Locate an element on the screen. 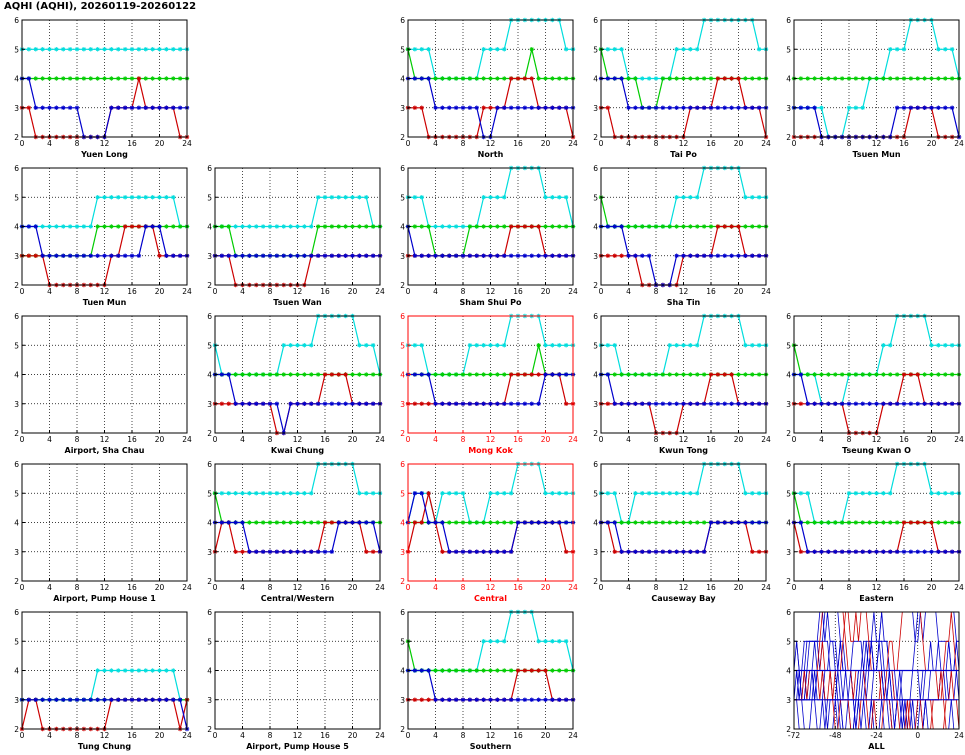 Image resolution: width=965 pixels, height=755 pixels. panel-tsuen-mun-ytick-label: 2 is located at coordinates (788, 137).